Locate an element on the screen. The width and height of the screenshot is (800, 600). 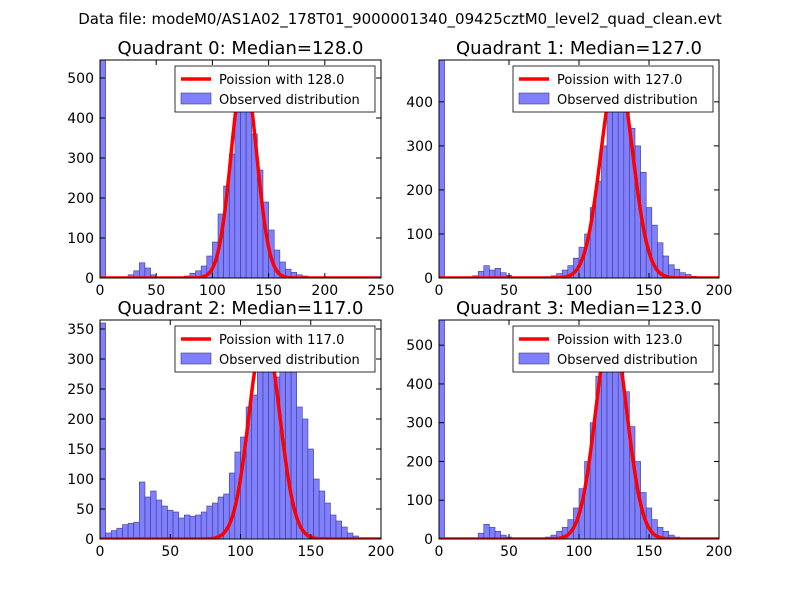
quadrant-2-legend: Poission with 117.0 Observed distribution is located at coordinates (275, 349).